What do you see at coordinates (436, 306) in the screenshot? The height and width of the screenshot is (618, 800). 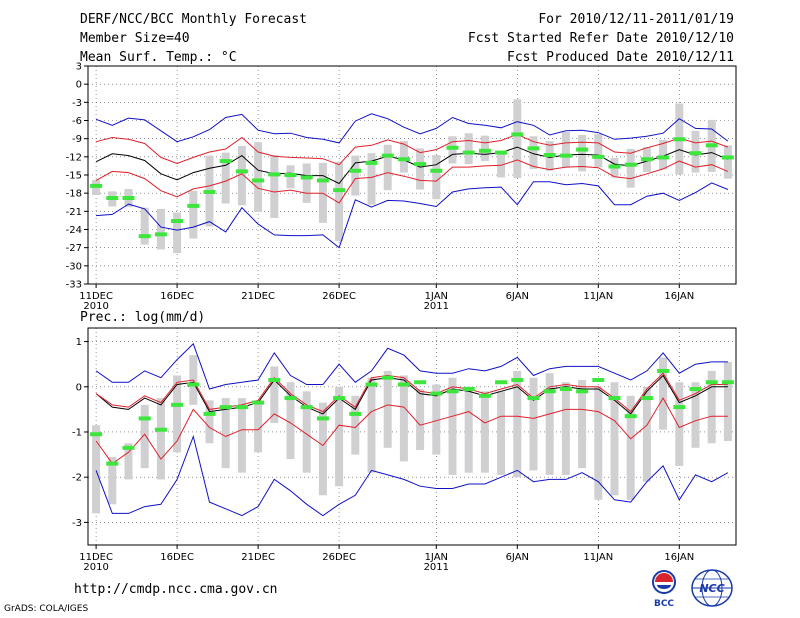 I see `temp-xtick-year: 2011` at bounding box center [436, 306].